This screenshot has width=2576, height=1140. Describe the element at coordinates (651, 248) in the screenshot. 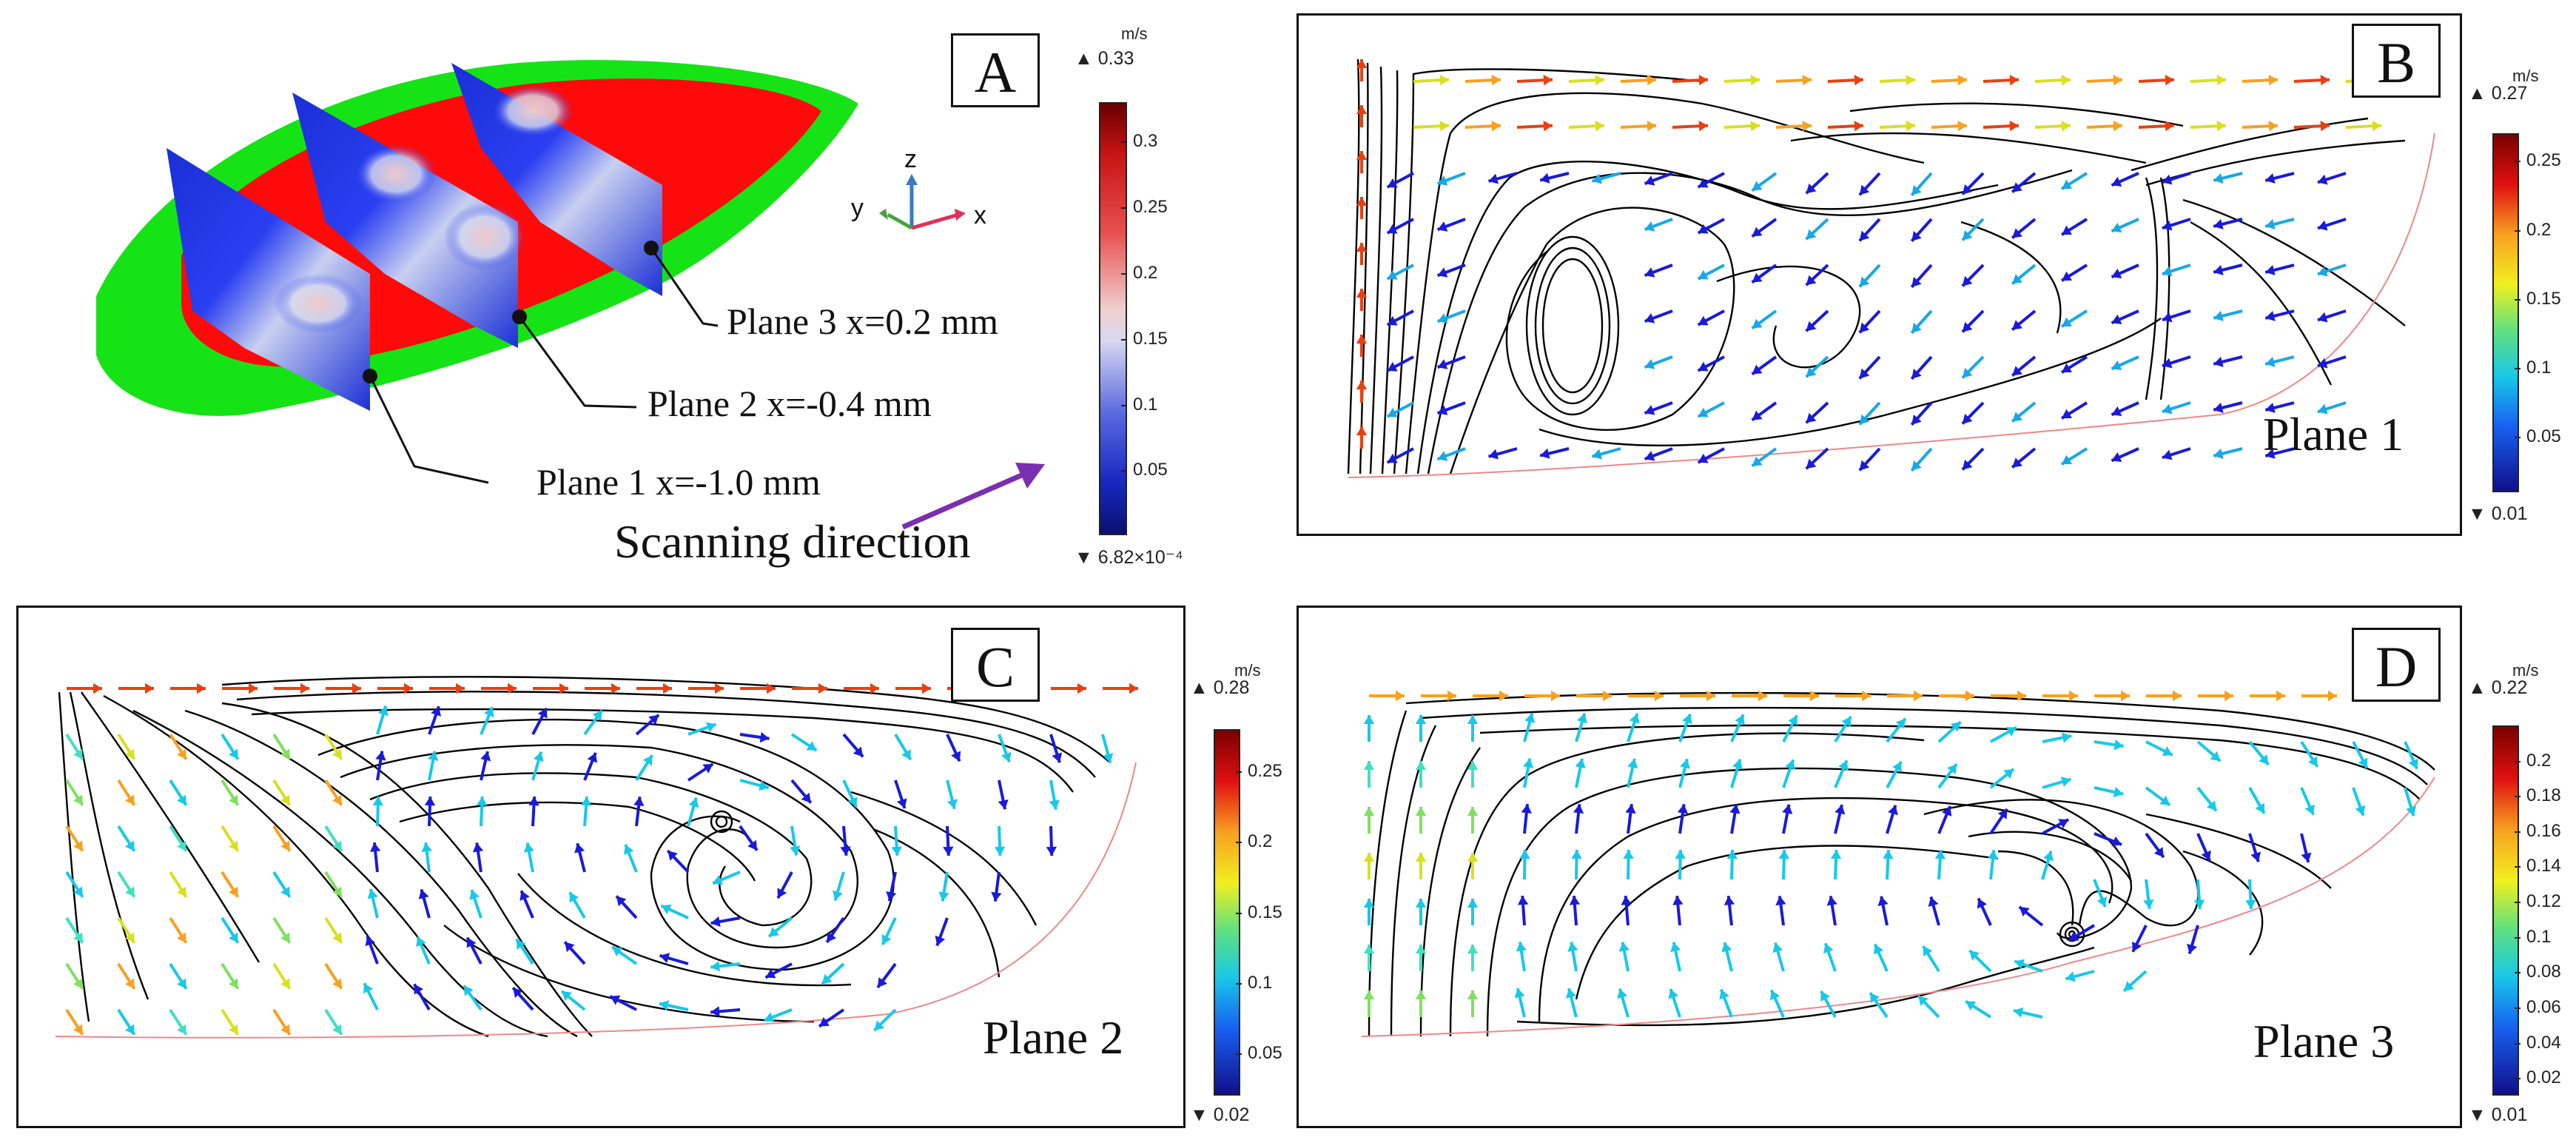

I see `plane-3-marker` at that location.